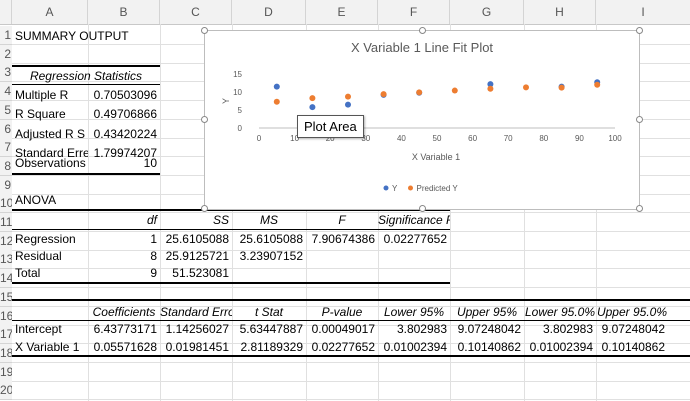  What do you see at coordinates (6, 166) in the screenshot?
I see `row-header-8: 8` at bounding box center [6, 166].